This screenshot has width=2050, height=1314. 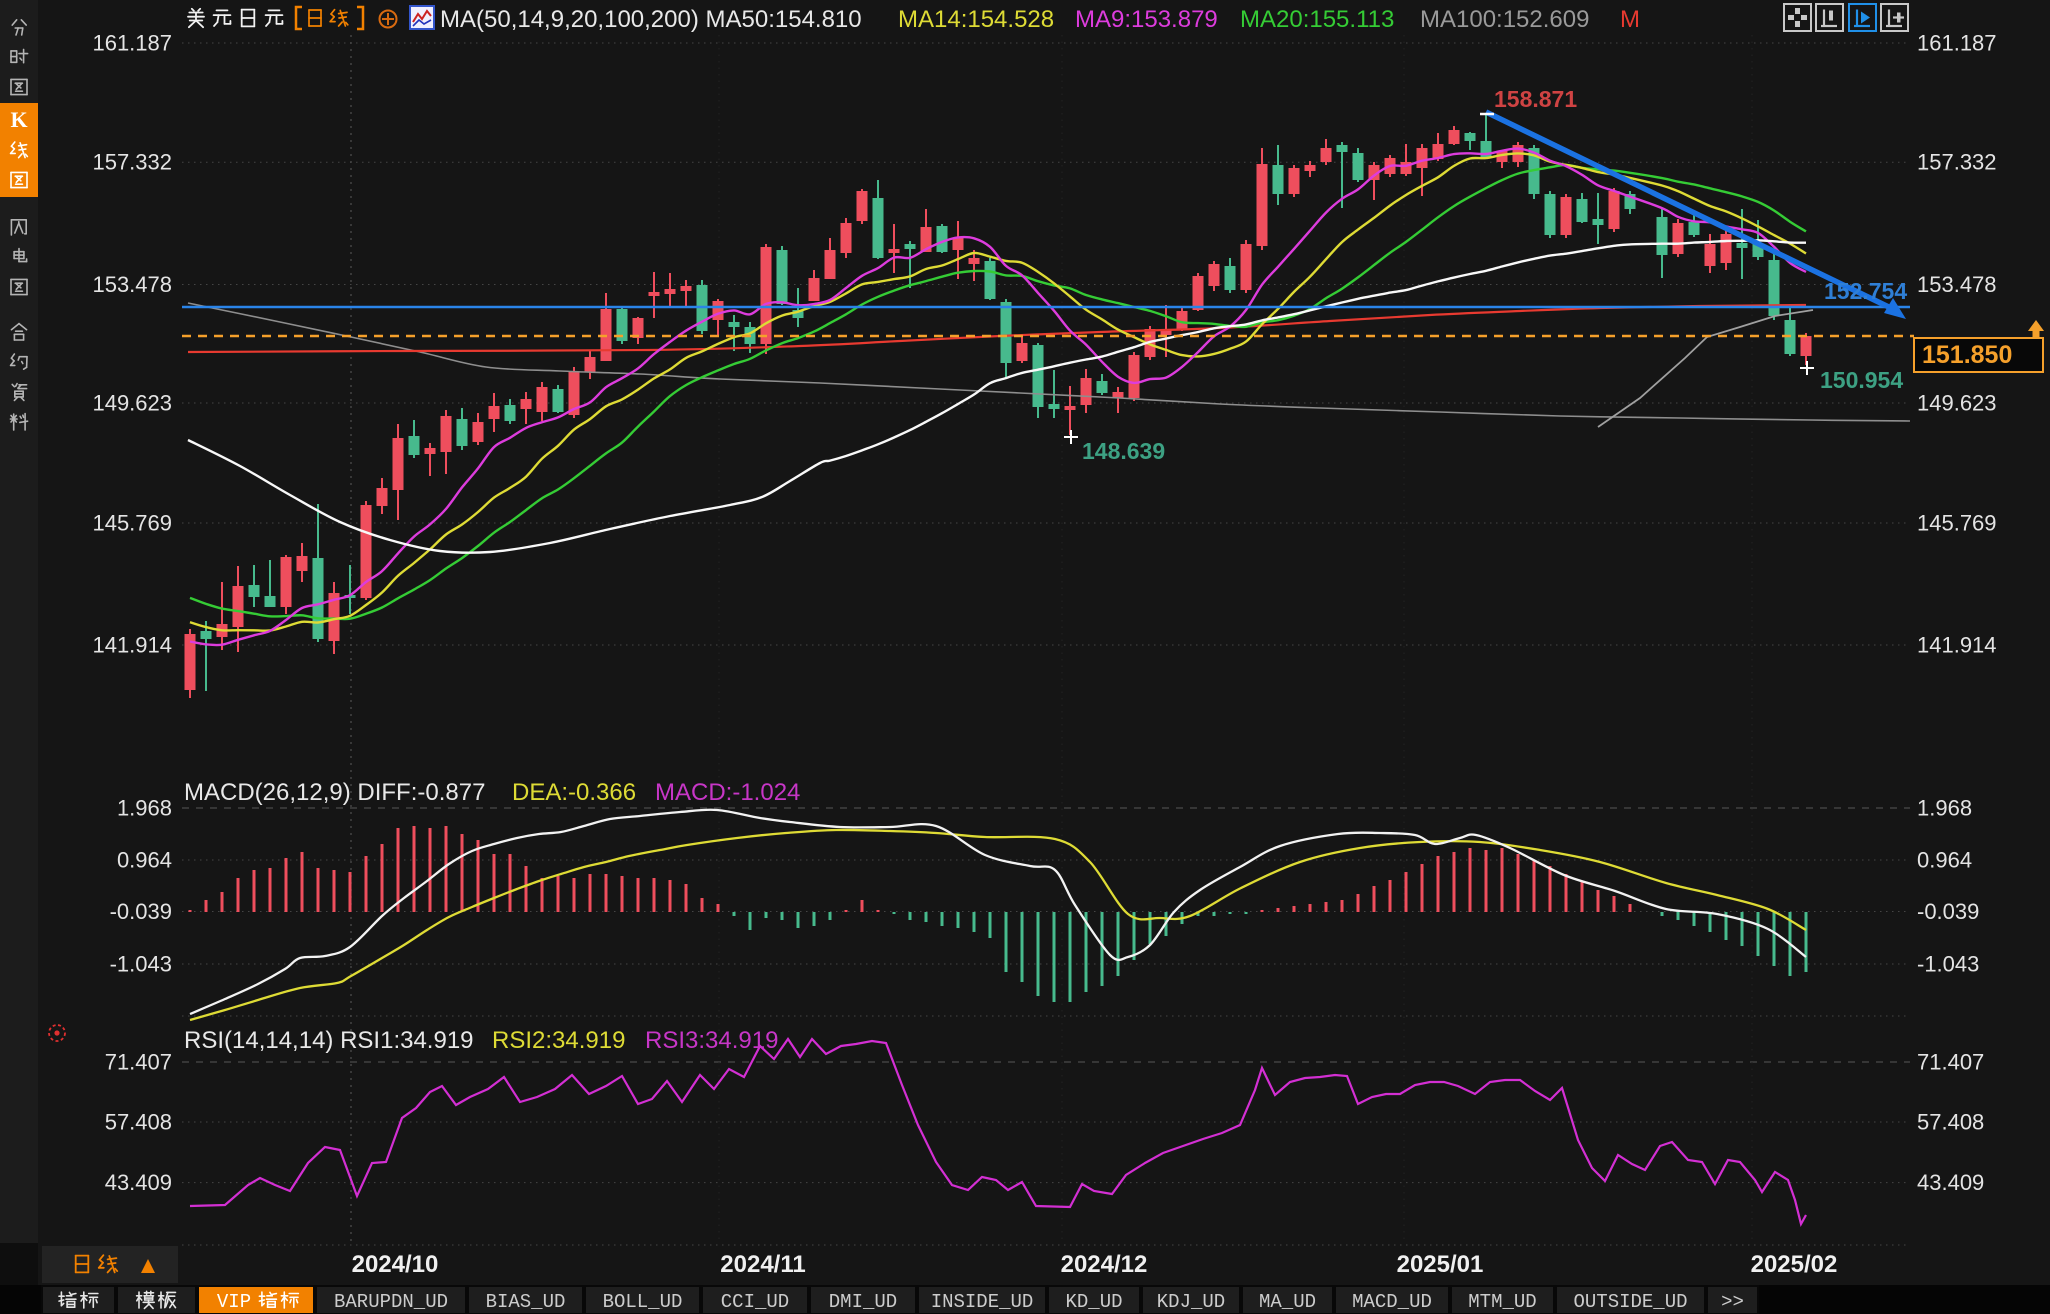 I want to click on svg-text: 2024/12, so click(x=1104, y=1264).